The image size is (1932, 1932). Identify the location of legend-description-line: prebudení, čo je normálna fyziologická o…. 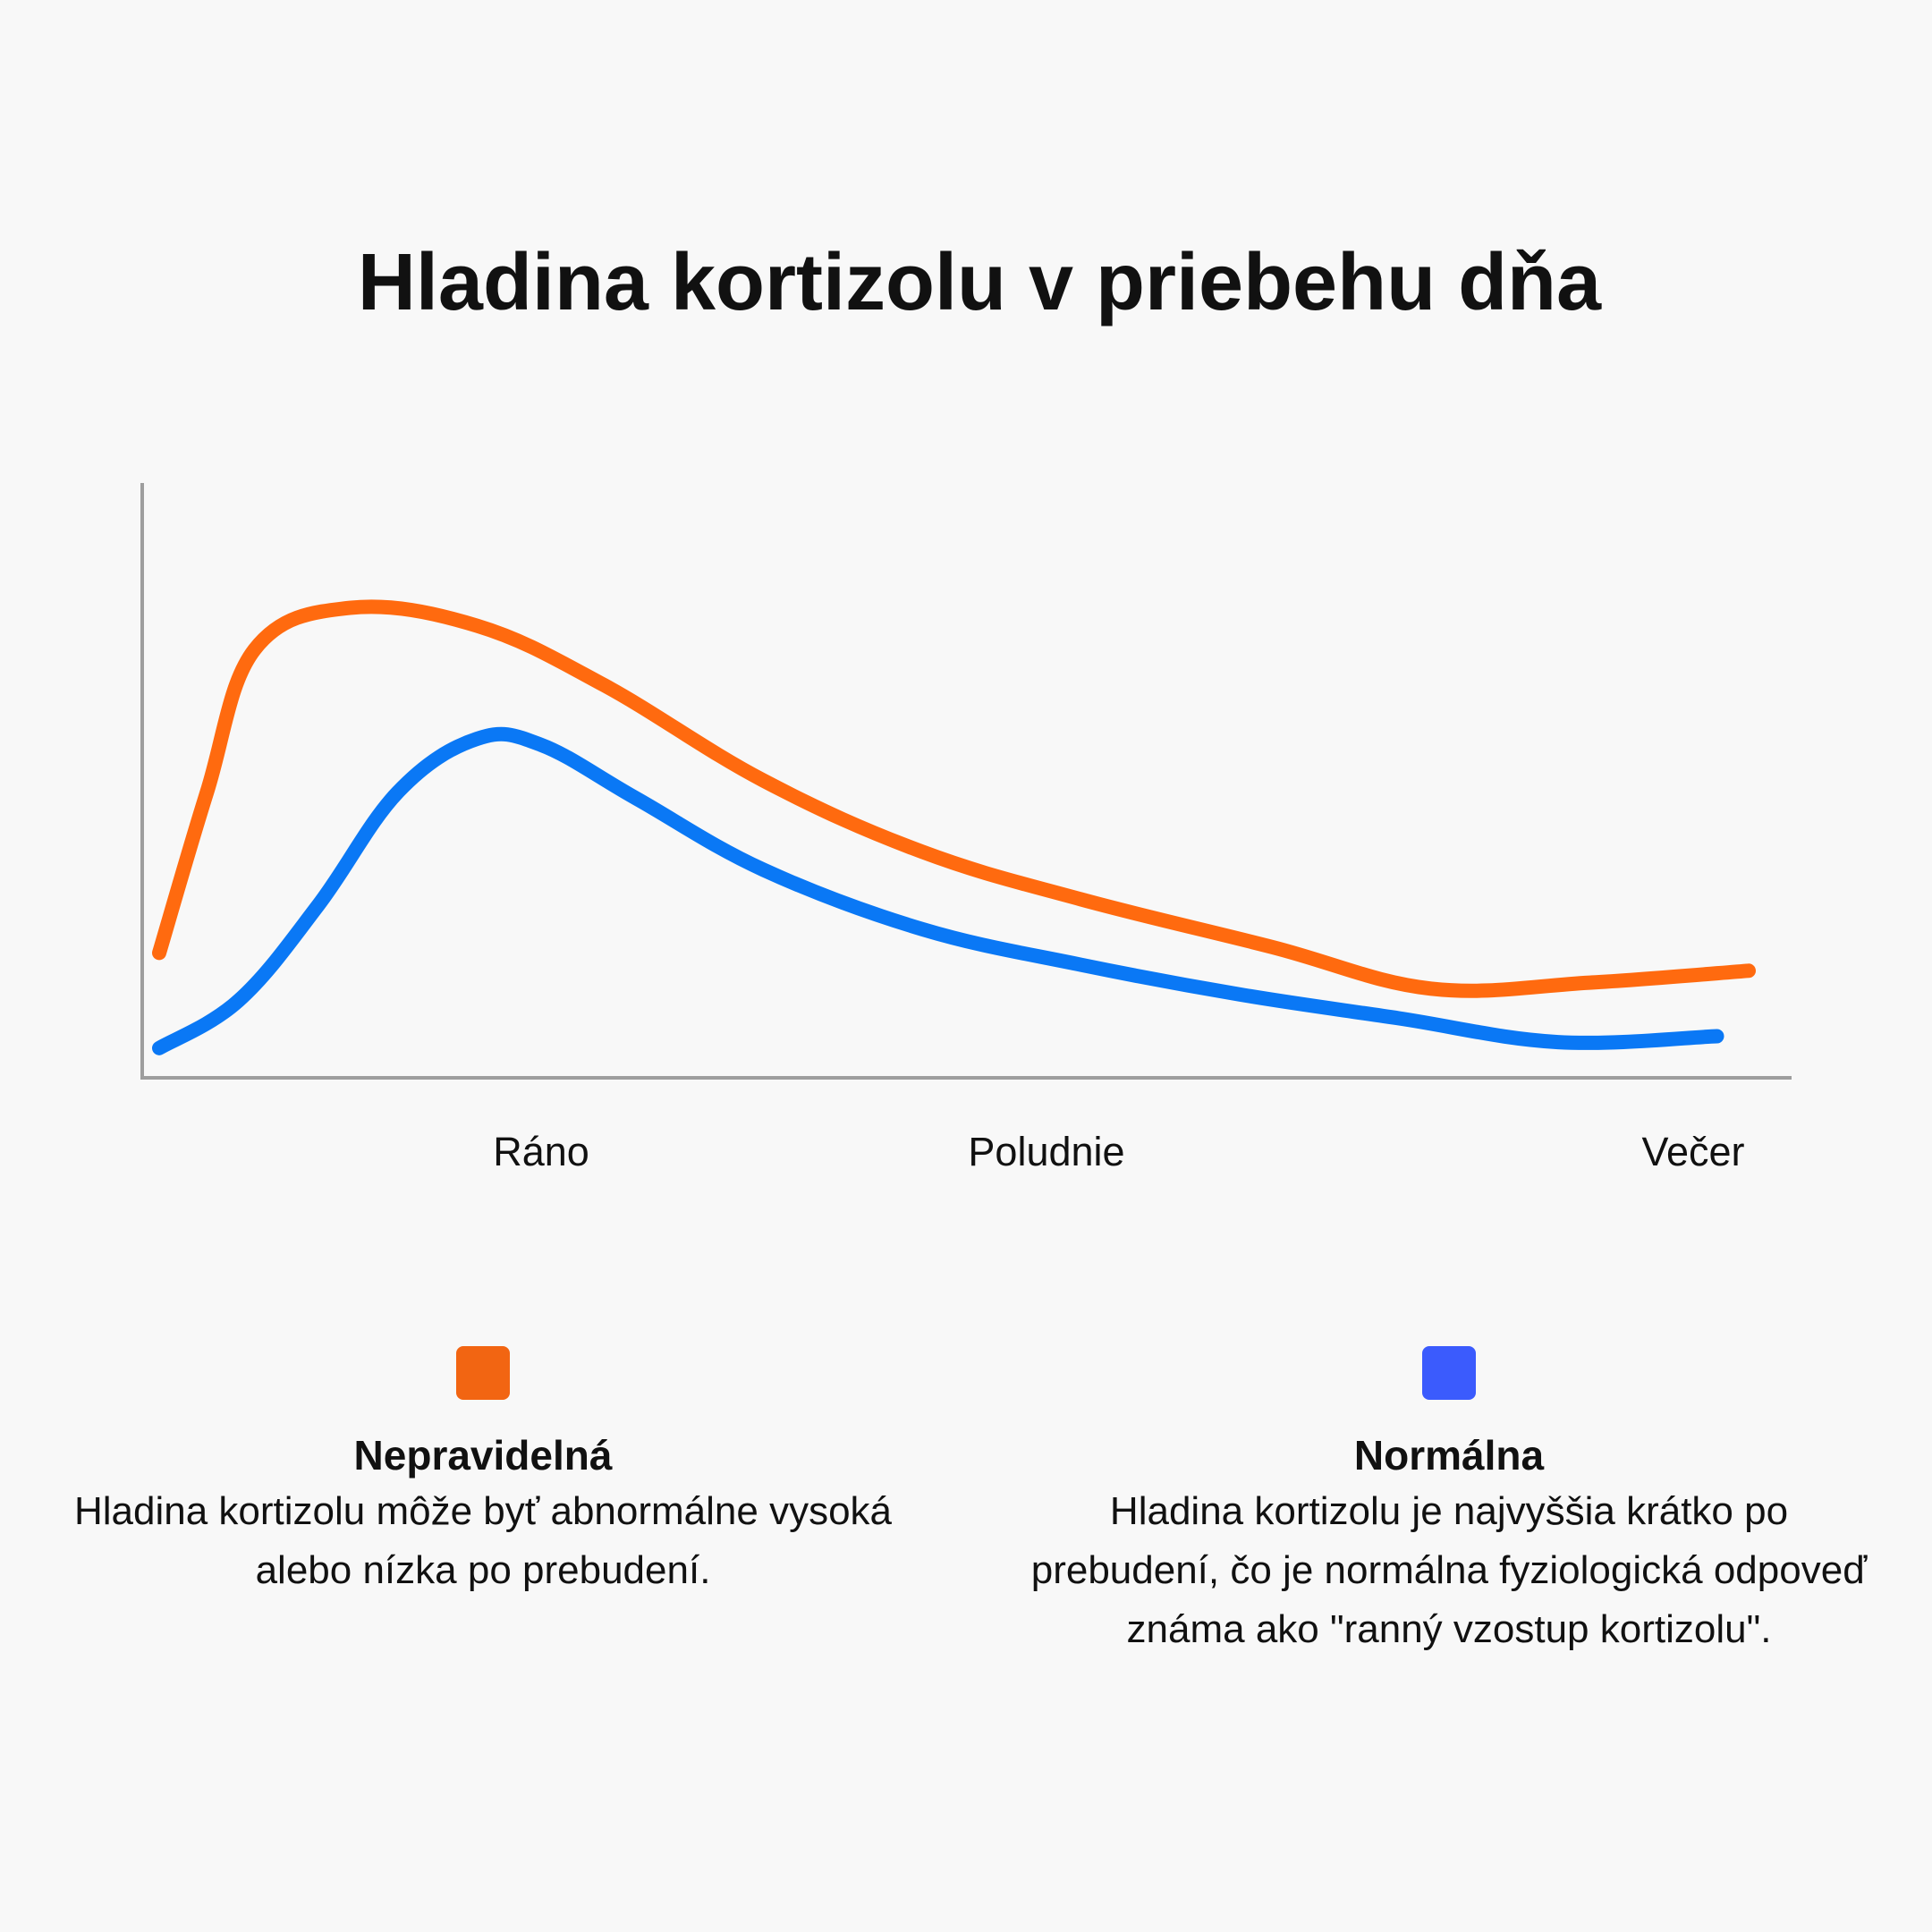
(1449, 1570).